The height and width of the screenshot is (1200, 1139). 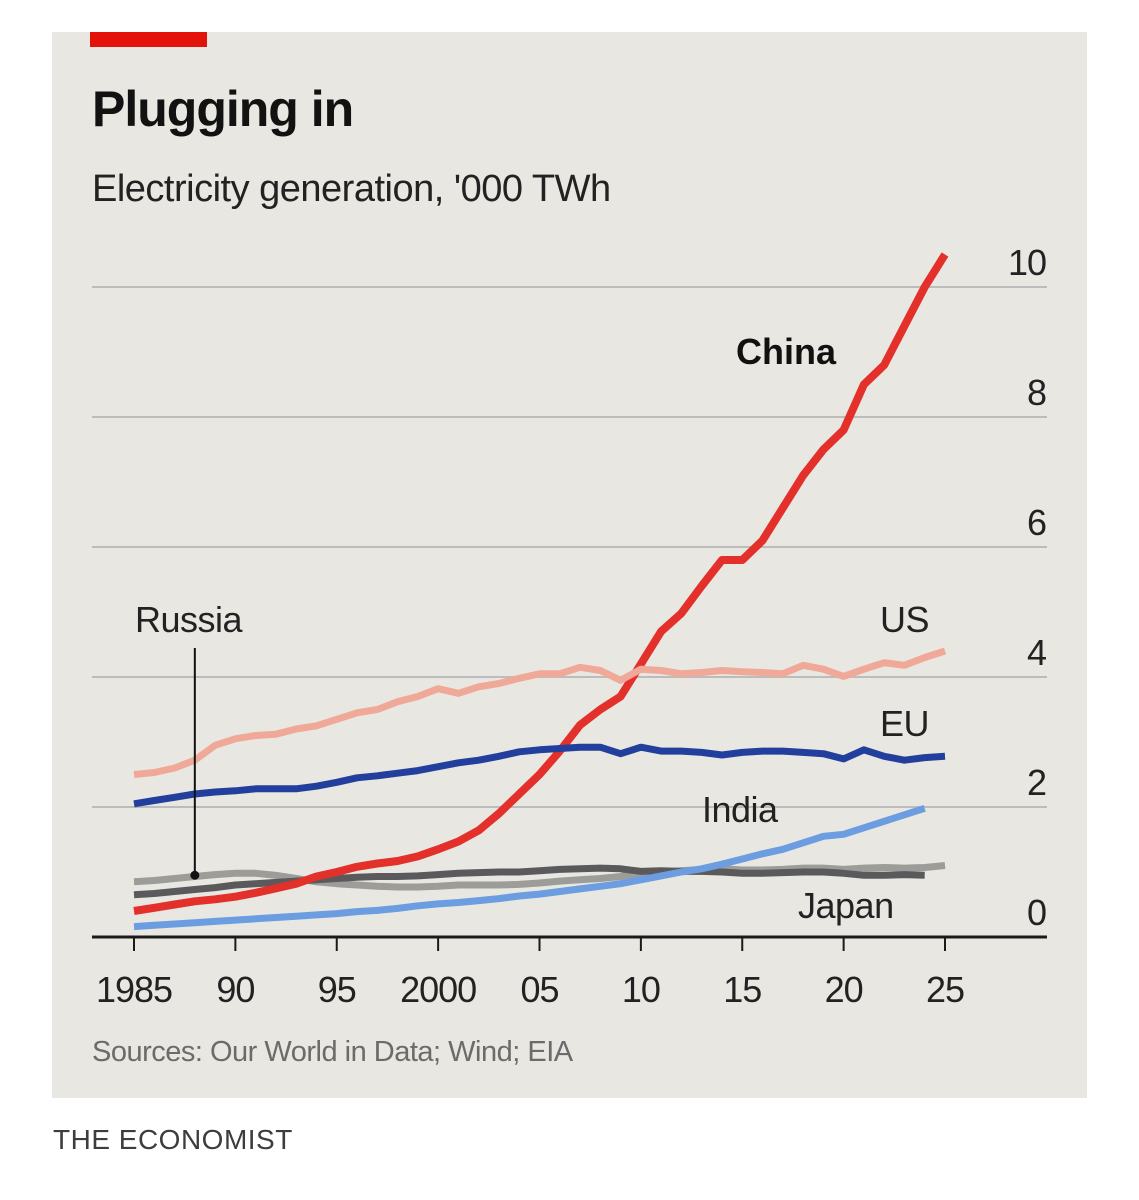 What do you see at coordinates (539, 876) in the screenshot?
I see `series-line-japan` at bounding box center [539, 876].